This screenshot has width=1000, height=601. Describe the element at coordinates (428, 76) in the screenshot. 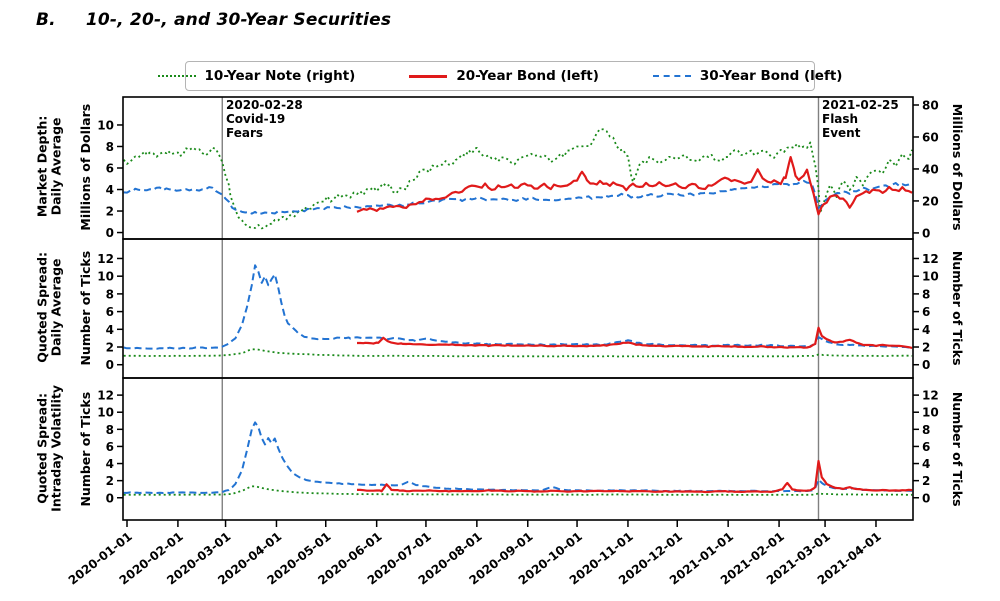

I see `red-solid-line-swatch` at that location.